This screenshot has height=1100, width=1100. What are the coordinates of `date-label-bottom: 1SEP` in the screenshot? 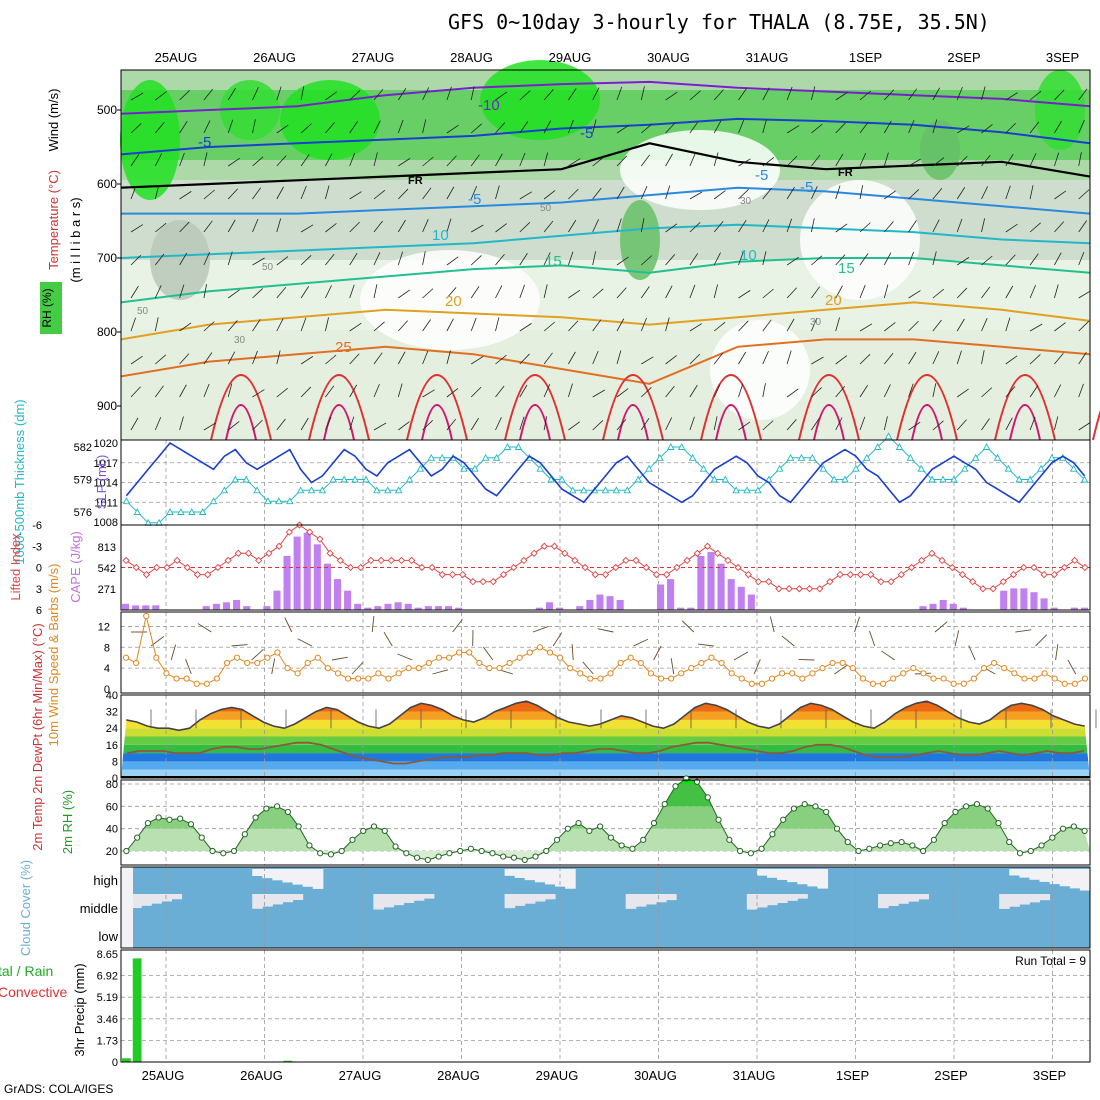 It's located at (852, 1075).